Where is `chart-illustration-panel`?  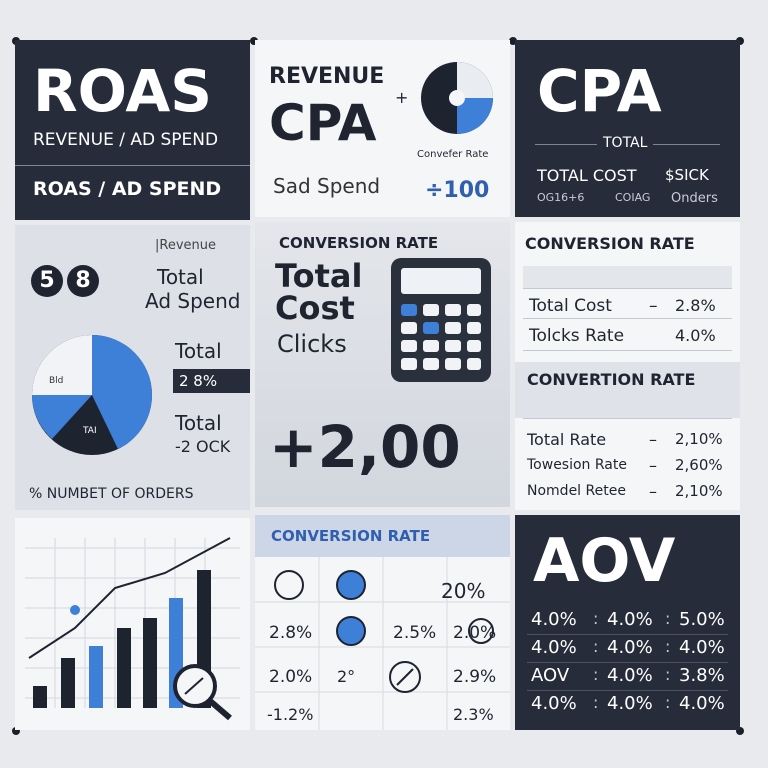 chart-illustration-panel is located at coordinates (132, 624).